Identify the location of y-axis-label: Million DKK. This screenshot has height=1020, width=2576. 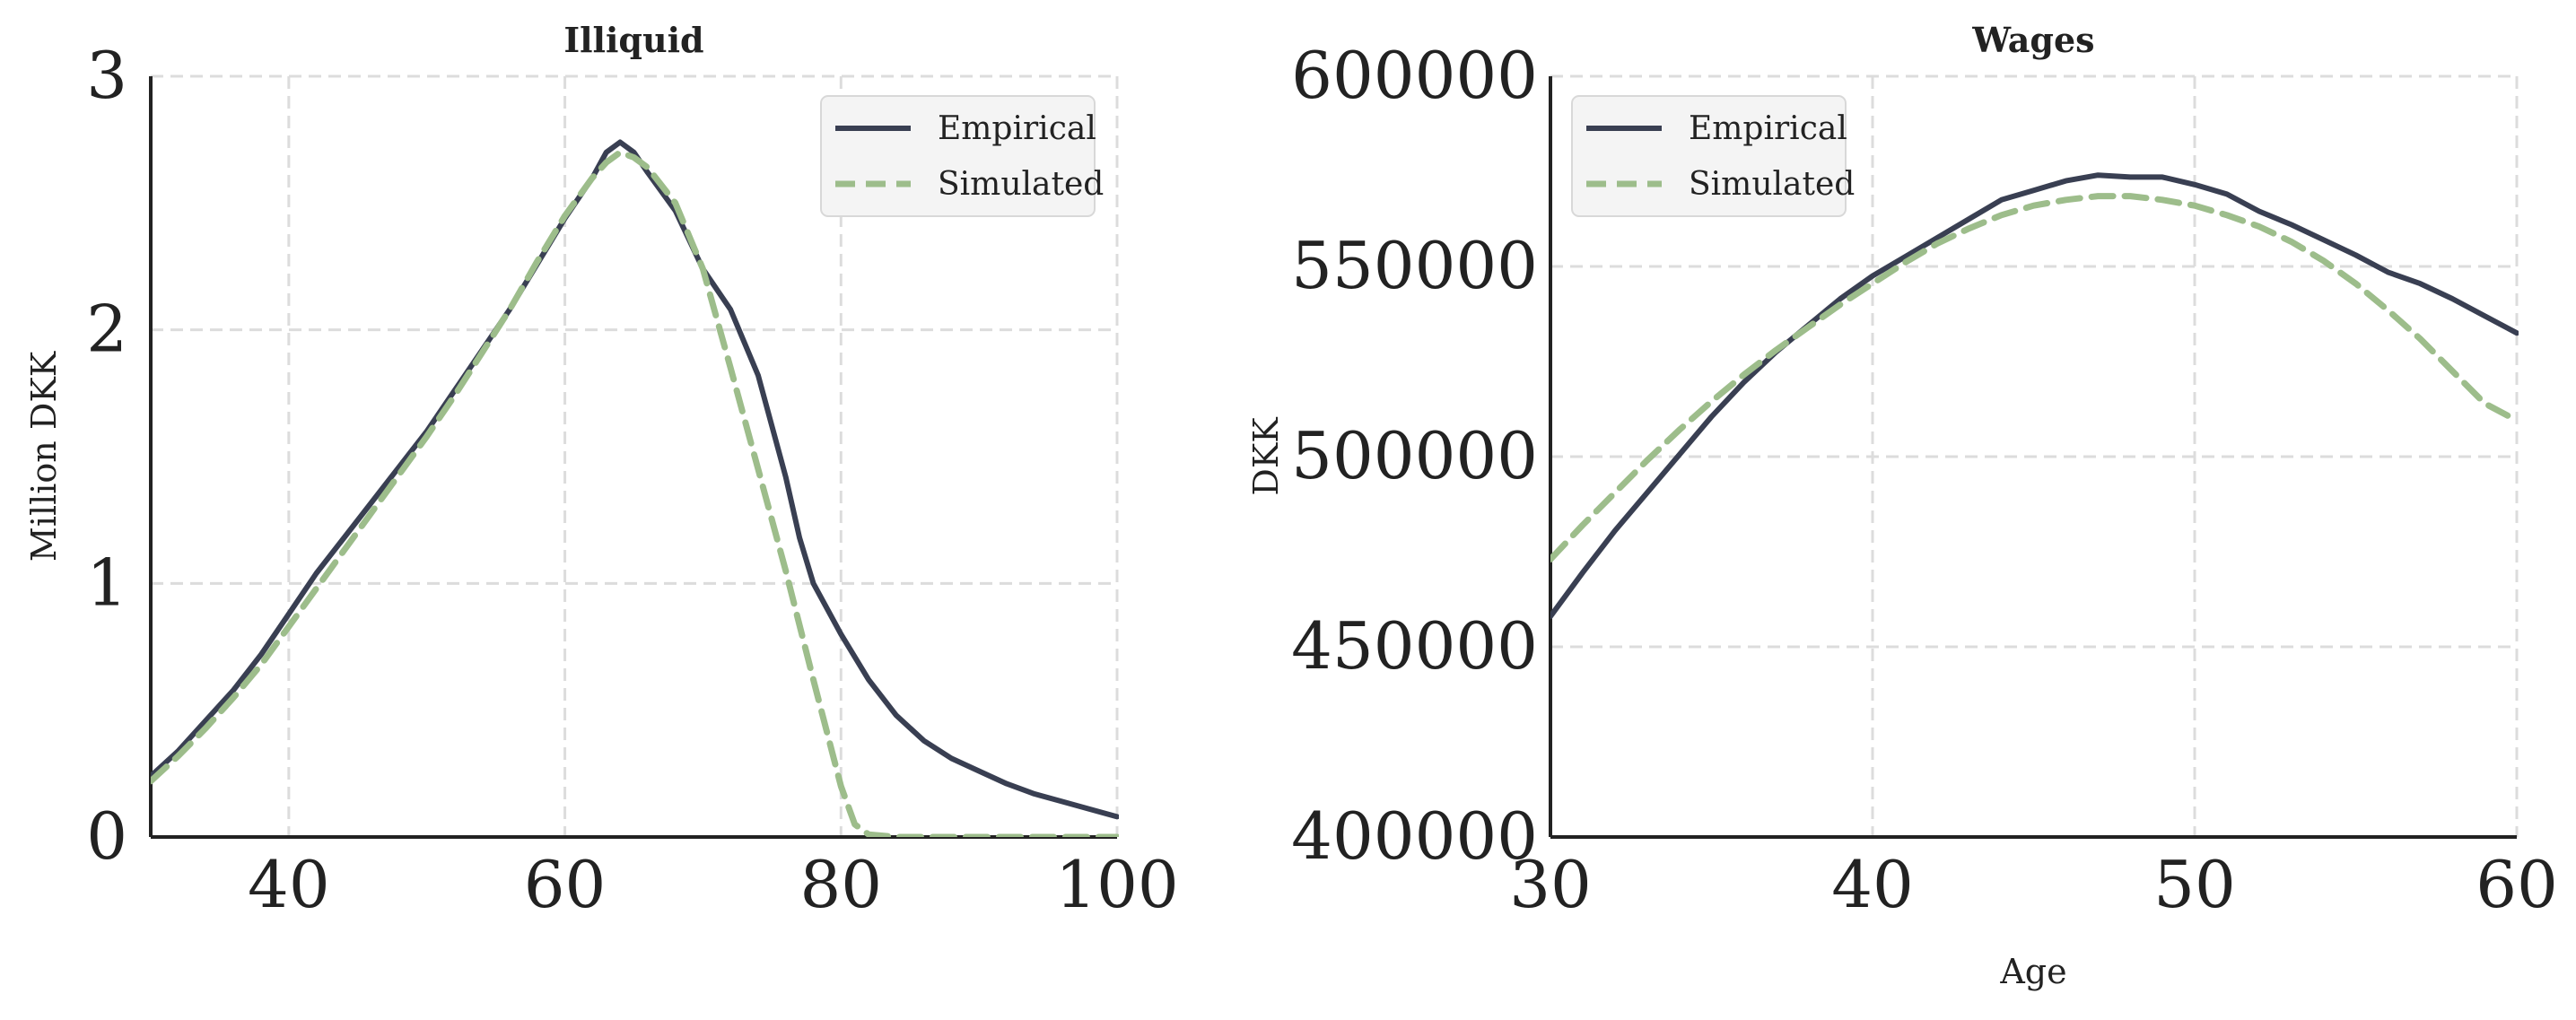
(44, 456).